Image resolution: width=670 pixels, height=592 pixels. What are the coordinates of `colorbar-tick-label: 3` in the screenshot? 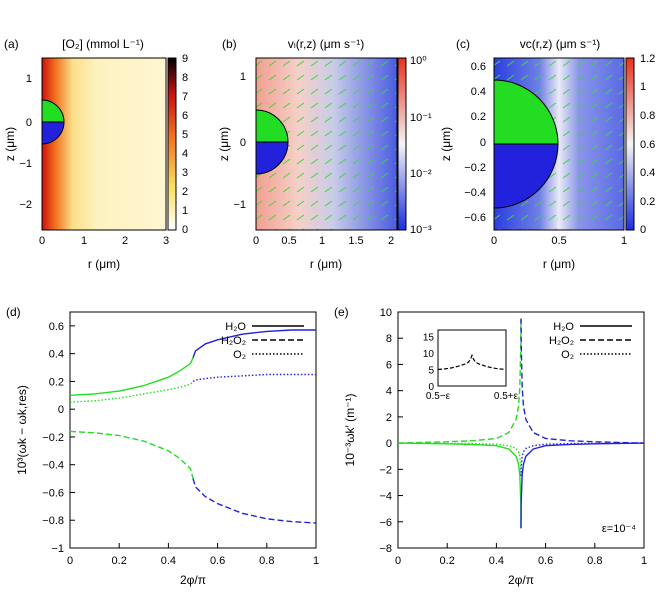 It's located at (185, 173).